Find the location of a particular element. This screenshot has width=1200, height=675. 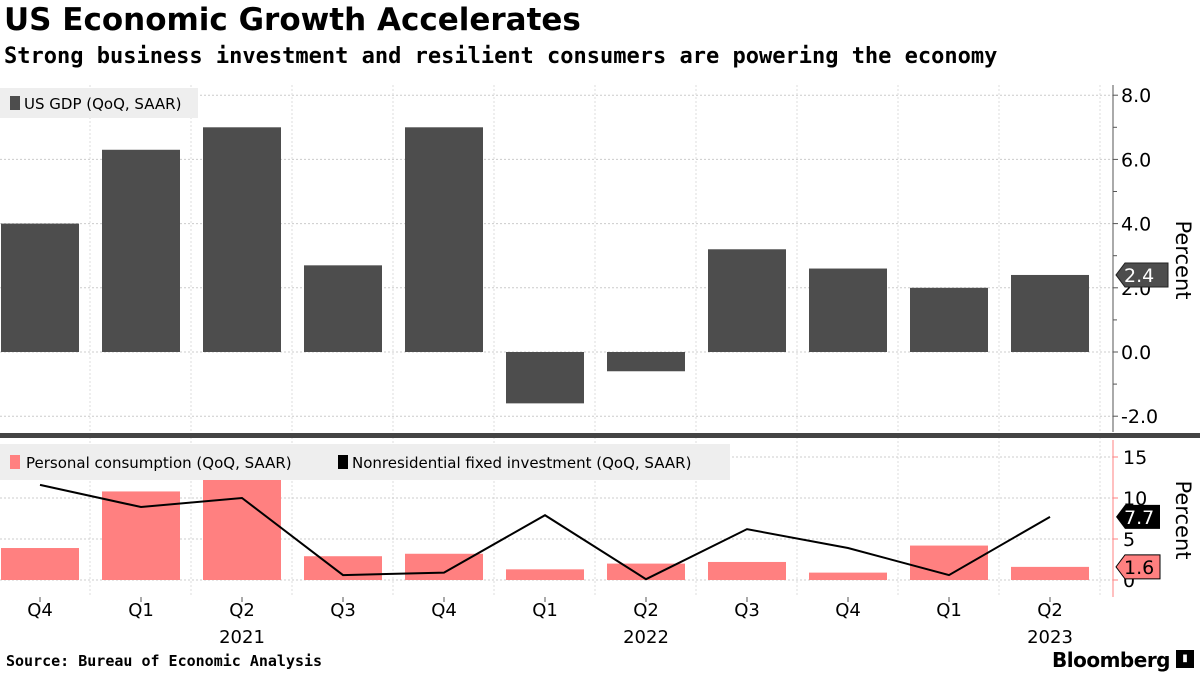

bottom-legend-bg is located at coordinates (365, 462).